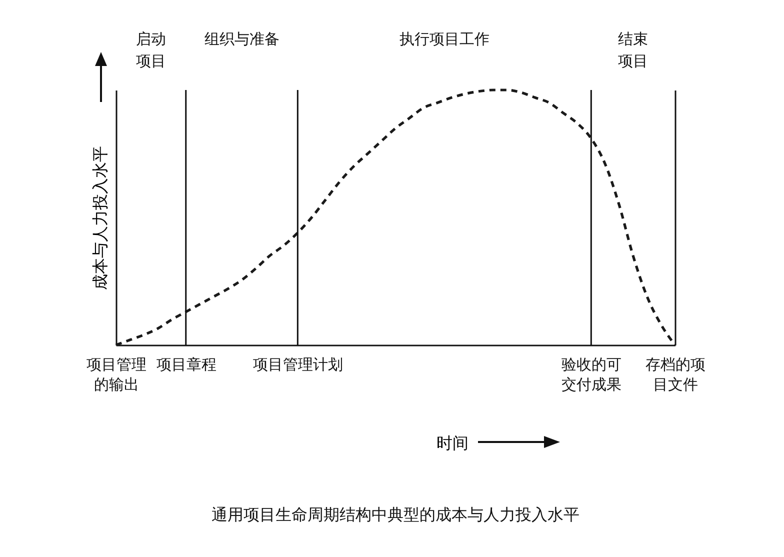 Image resolution: width=784 pixels, height=557 pixels. What do you see at coordinates (151, 50) in the screenshot?
I see `text: 启动项目` at bounding box center [151, 50].